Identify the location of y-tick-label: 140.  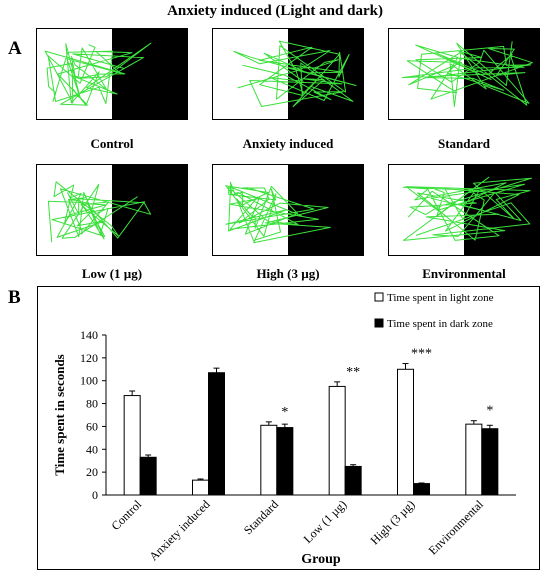
(89, 335).